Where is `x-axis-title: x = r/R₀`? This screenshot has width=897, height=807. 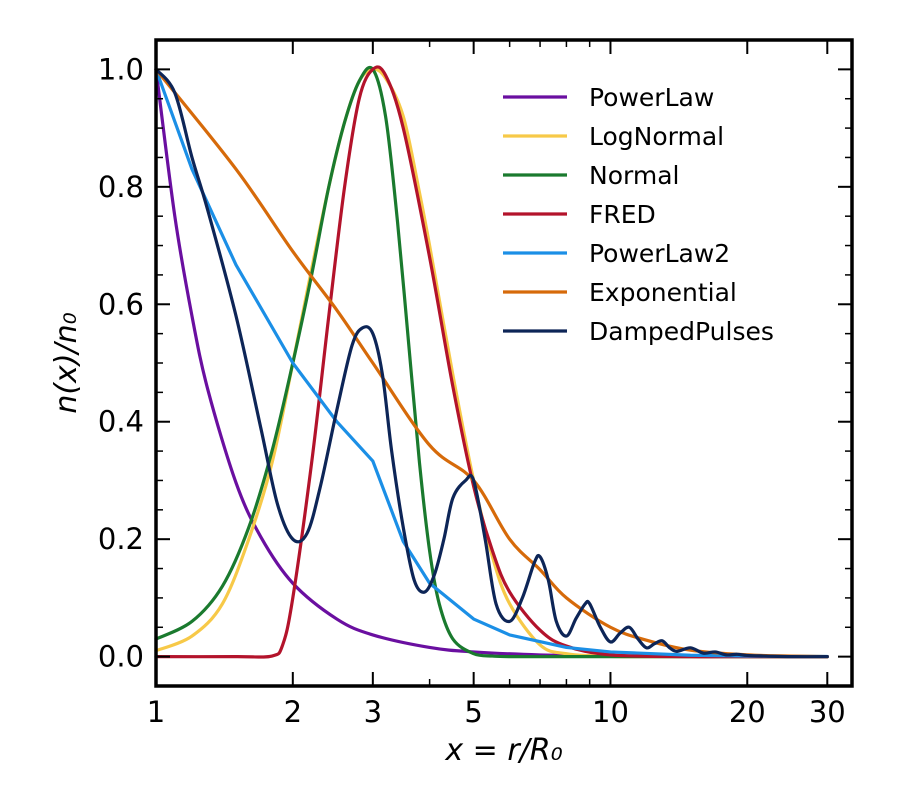 x-axis-title: x = r/R₀ is located at coordinates (503, 750).